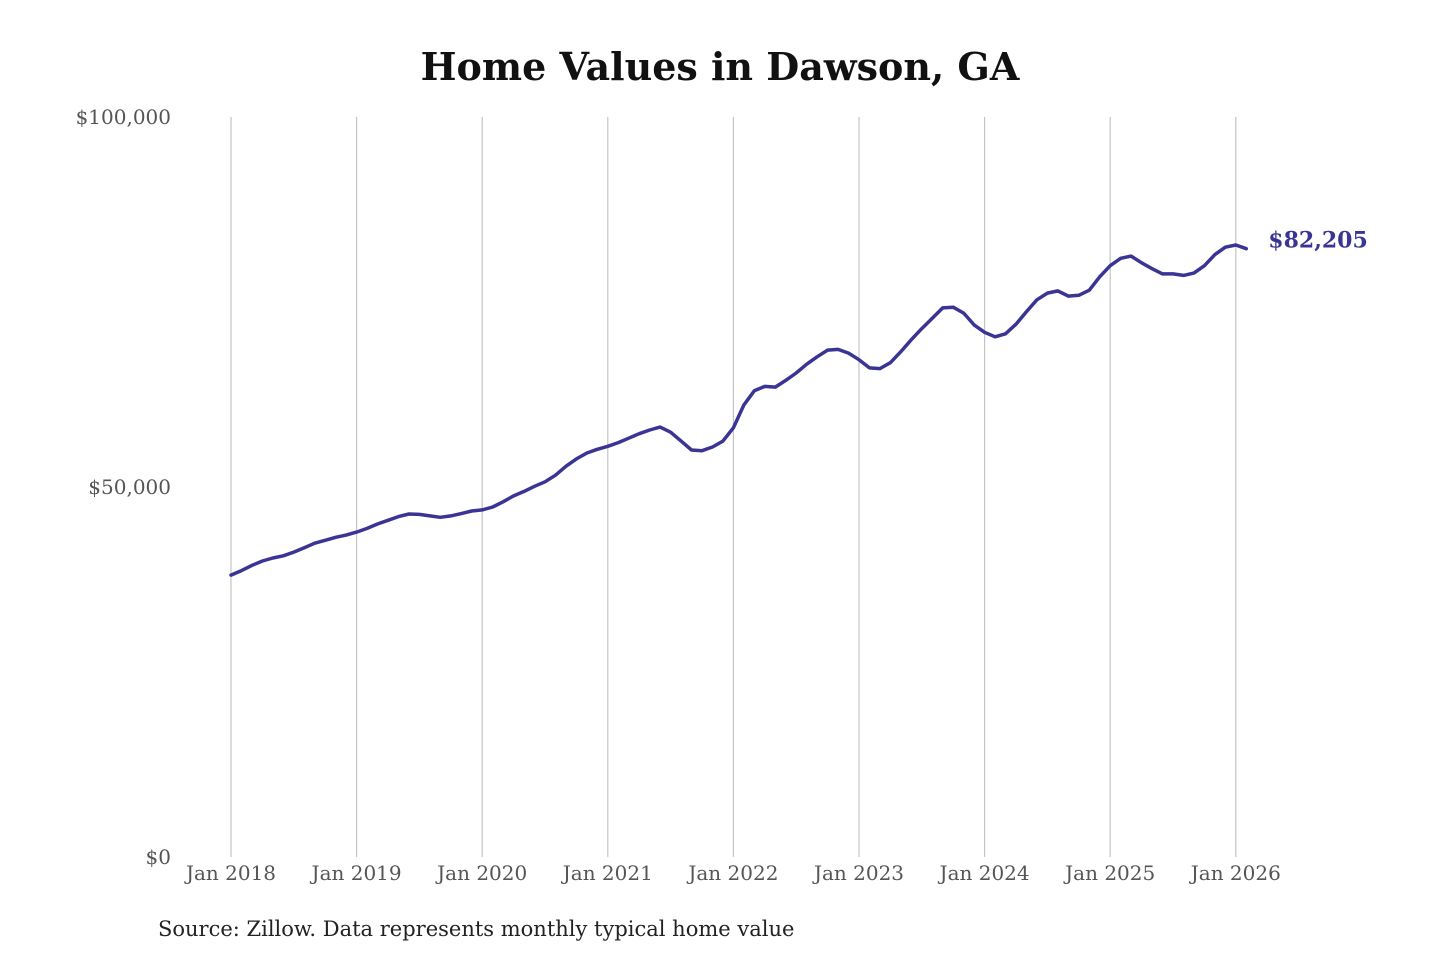  I want to click on x-tick-label: Jan 2025, so click(1109, 873).